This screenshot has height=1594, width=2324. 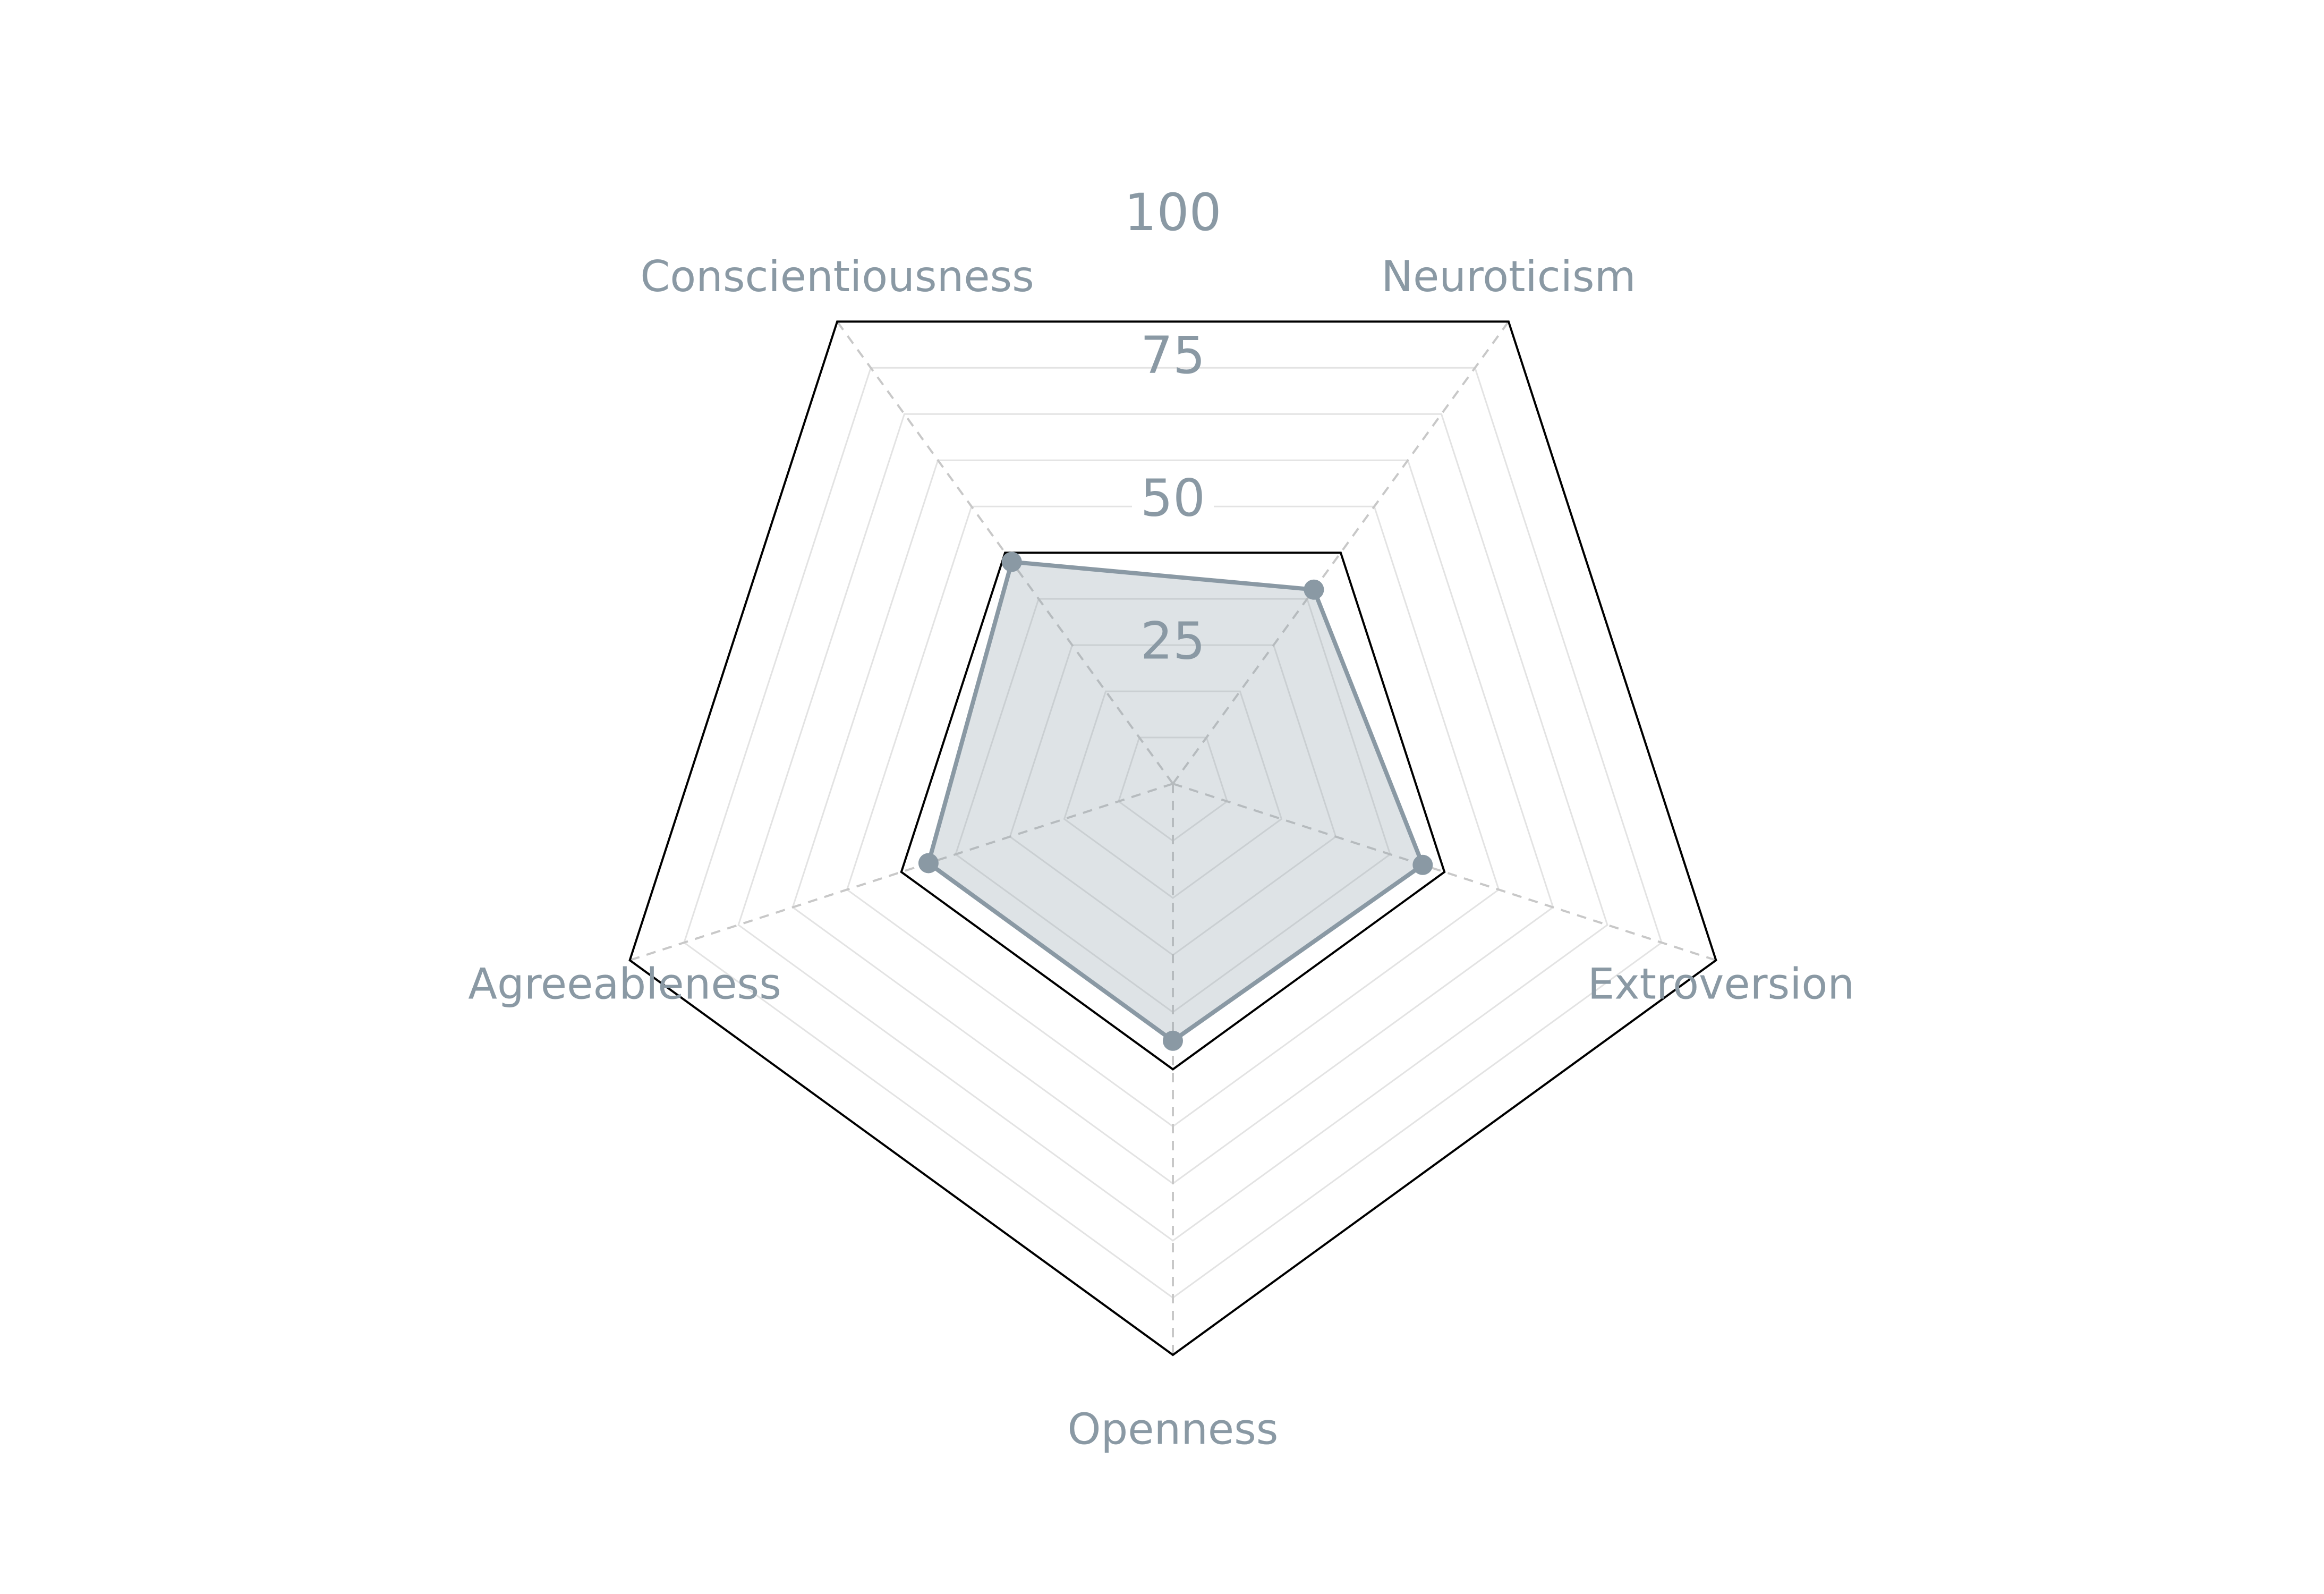 I want to click on axis-label-openness: Openness, so click(x=1173, y=1429).